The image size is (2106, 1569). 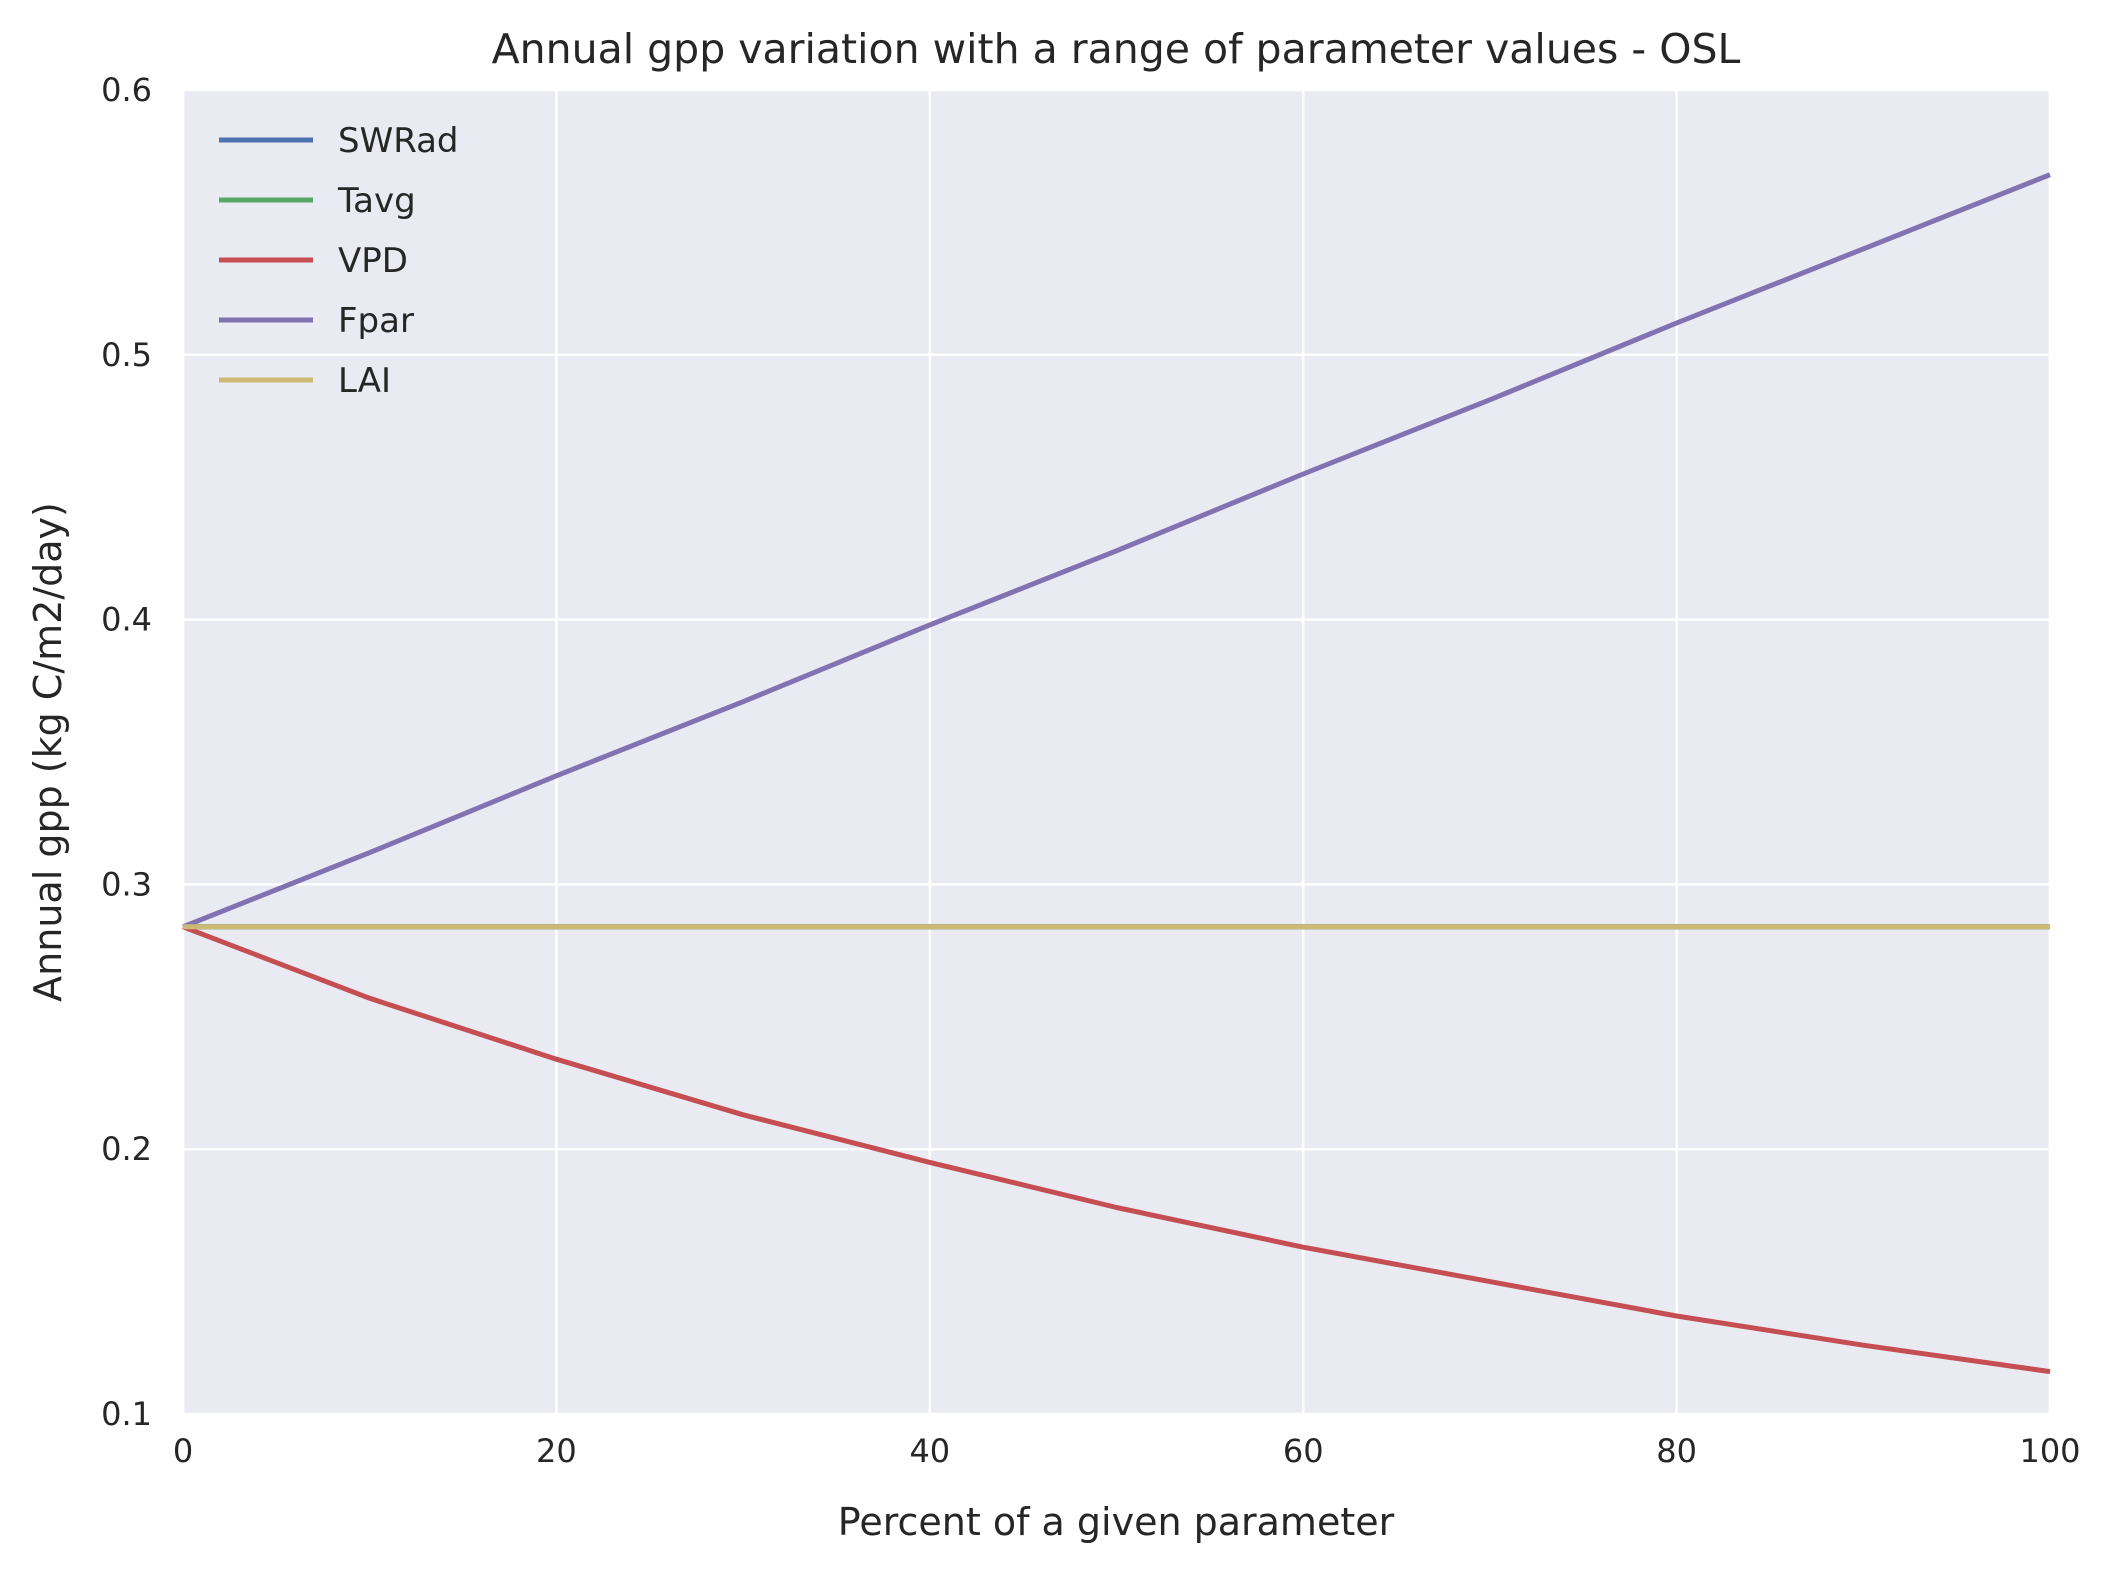 What do you see at coordinates (1303, 1451) in the screenshot?
I see `x-tick-label: 60` at bounding box center [1303, 1451].